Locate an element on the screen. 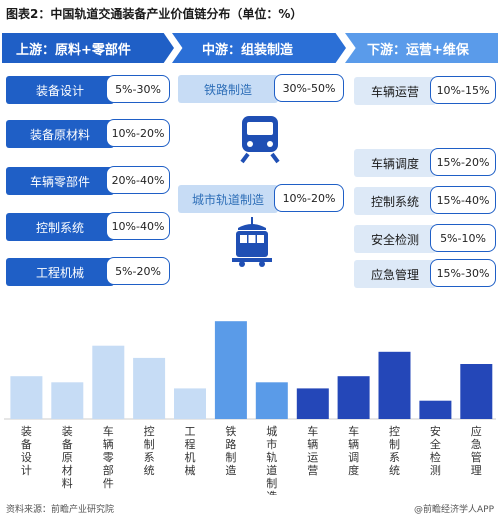  train-front-icon is located at coordinates (260, 140).